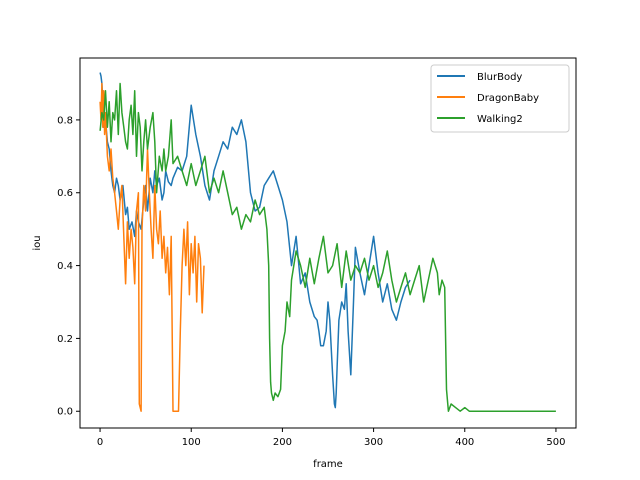 Image resolution: width=640 pixels, height=480 pixels. I want to click on x-tick-label: 400, so click(464, 442).